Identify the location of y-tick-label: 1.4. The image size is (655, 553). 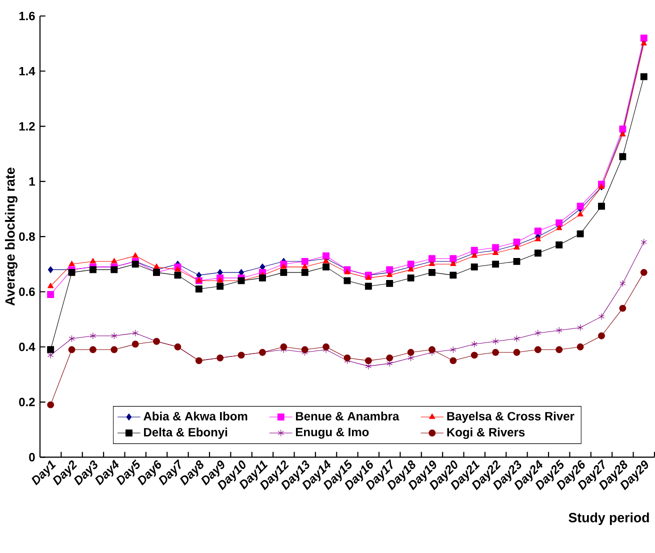
(27, 71).